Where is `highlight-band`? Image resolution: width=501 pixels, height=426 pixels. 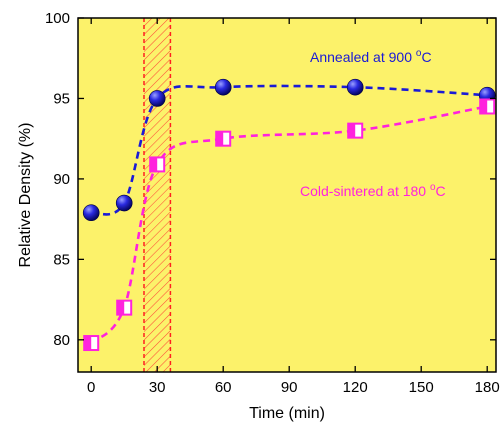
highlight-band is located at coordinates (157, 195).